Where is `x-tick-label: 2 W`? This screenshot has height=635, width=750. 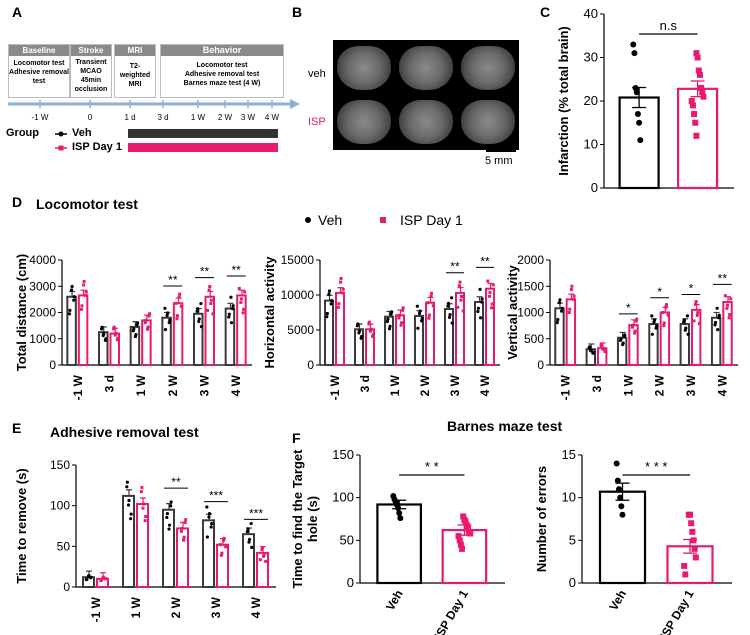 x-tick-label: 2 W is located at coordinates (176, 607).